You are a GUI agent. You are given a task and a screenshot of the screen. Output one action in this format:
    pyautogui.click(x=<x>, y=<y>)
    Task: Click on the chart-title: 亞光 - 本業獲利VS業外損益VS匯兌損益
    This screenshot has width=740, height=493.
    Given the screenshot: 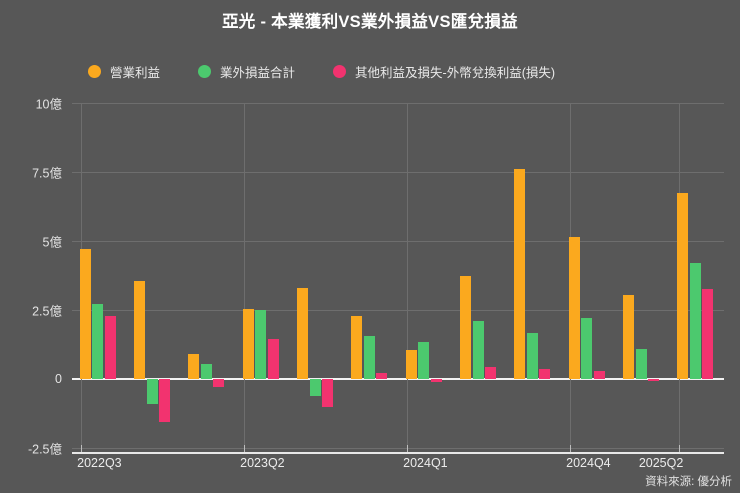 What is the action you would take?
    pyautogui.click(x=370, y=22)
    